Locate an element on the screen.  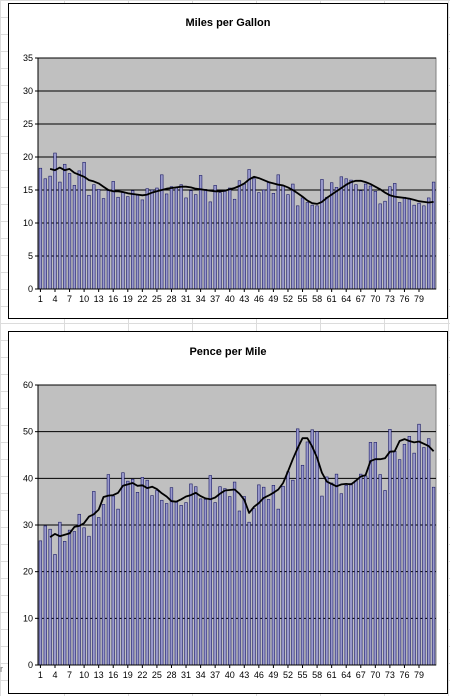
x-tick-label: 4 is located at coordinates (54, 675).